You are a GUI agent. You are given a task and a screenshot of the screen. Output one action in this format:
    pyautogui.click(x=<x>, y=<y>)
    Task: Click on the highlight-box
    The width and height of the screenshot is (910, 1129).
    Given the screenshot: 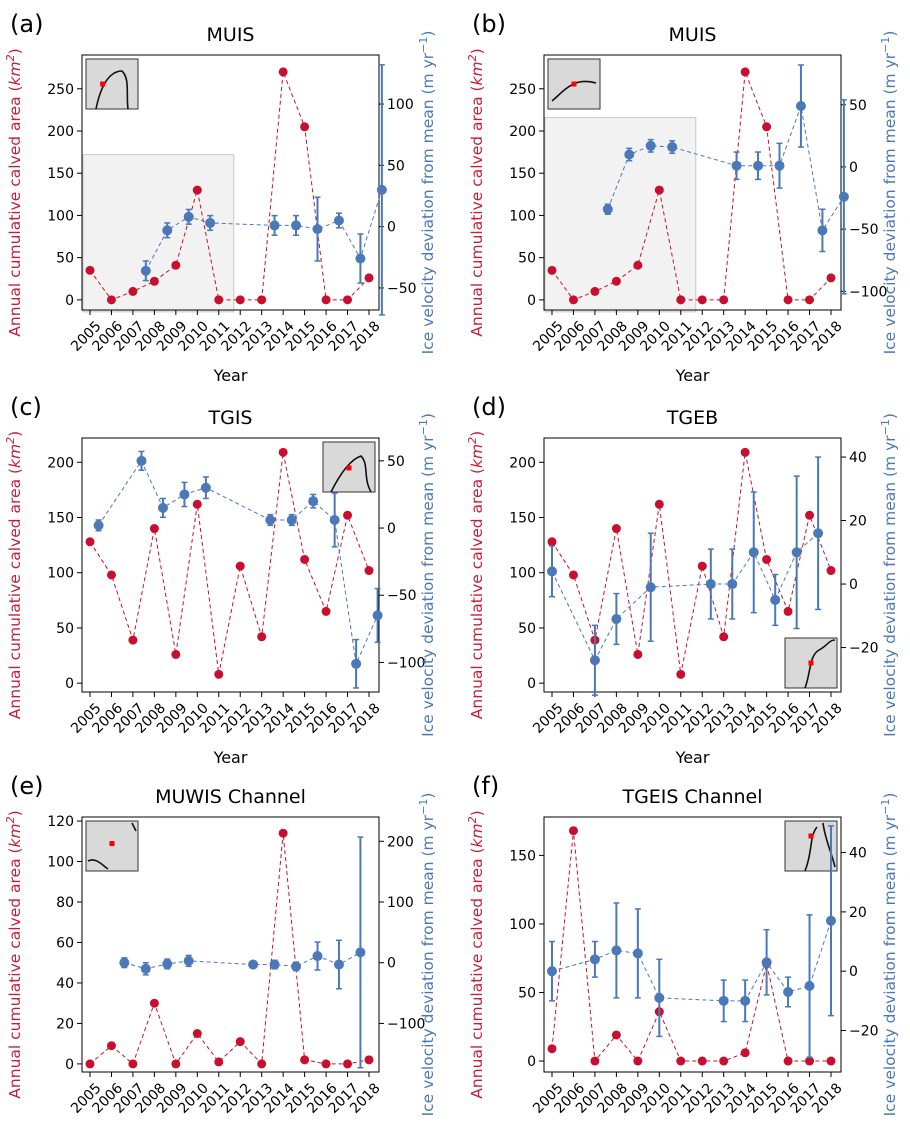 What is the action you would take?
    pyautogui.click(x=158, y=233)
    